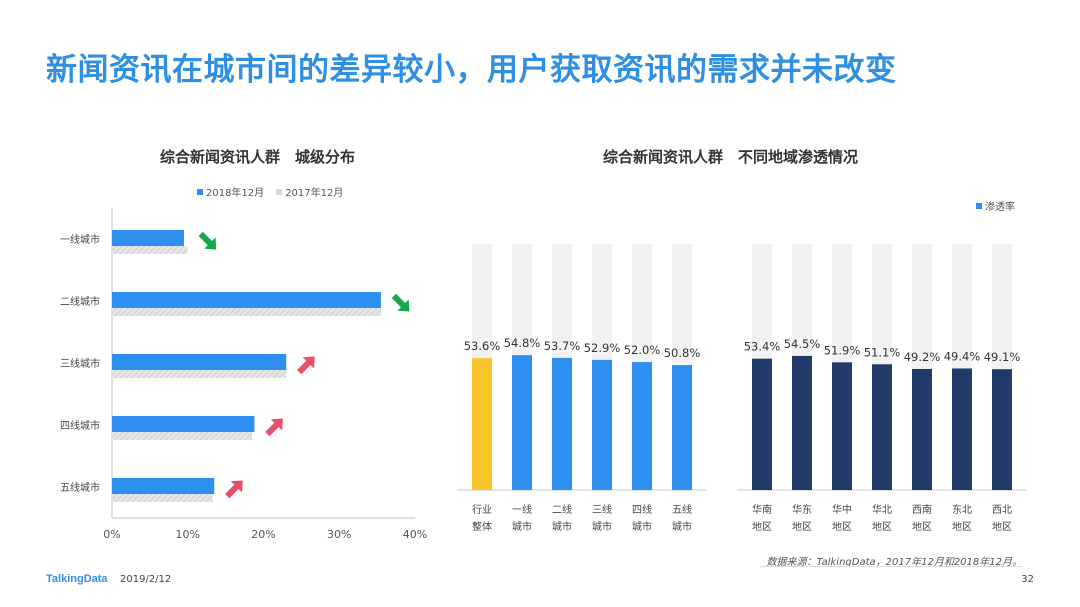 This screenshot has height=607, width=1080. I want to click on right-chart-legend: 渗透率, so click(995, 205).